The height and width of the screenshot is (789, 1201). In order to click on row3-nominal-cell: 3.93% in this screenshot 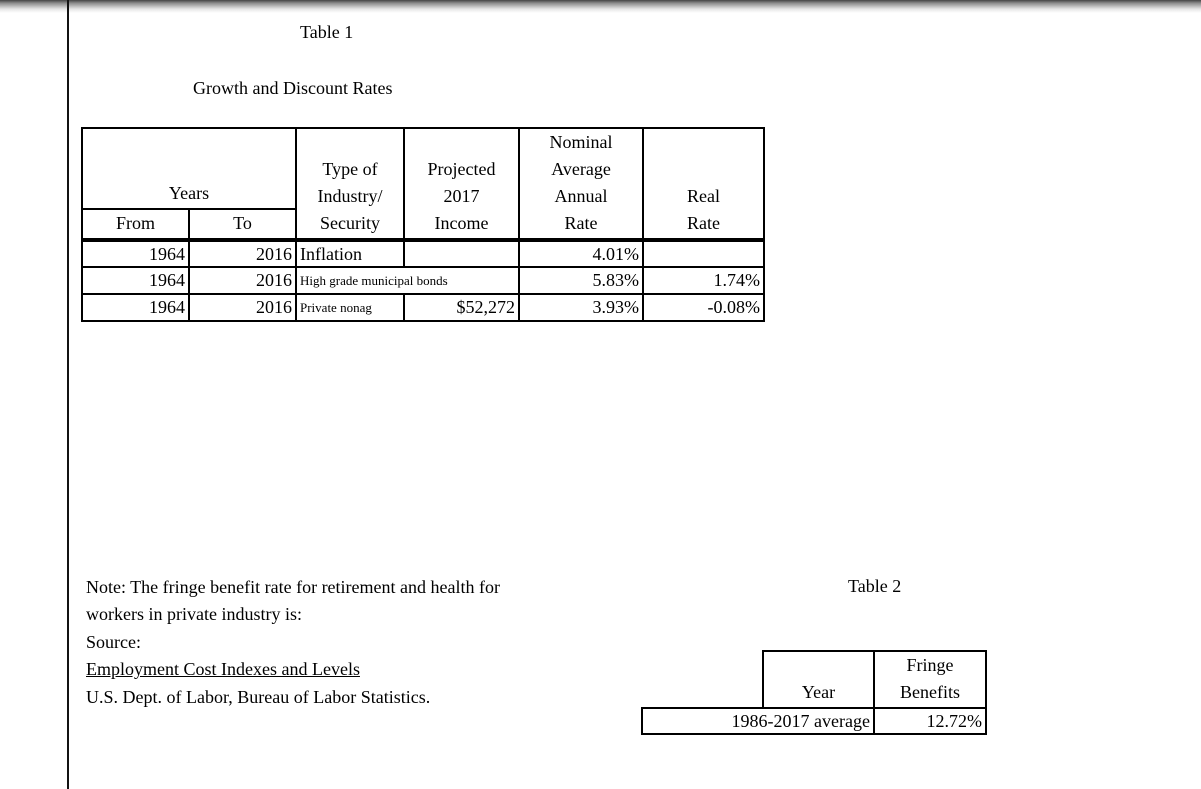, I will do `click(581, 307)`.